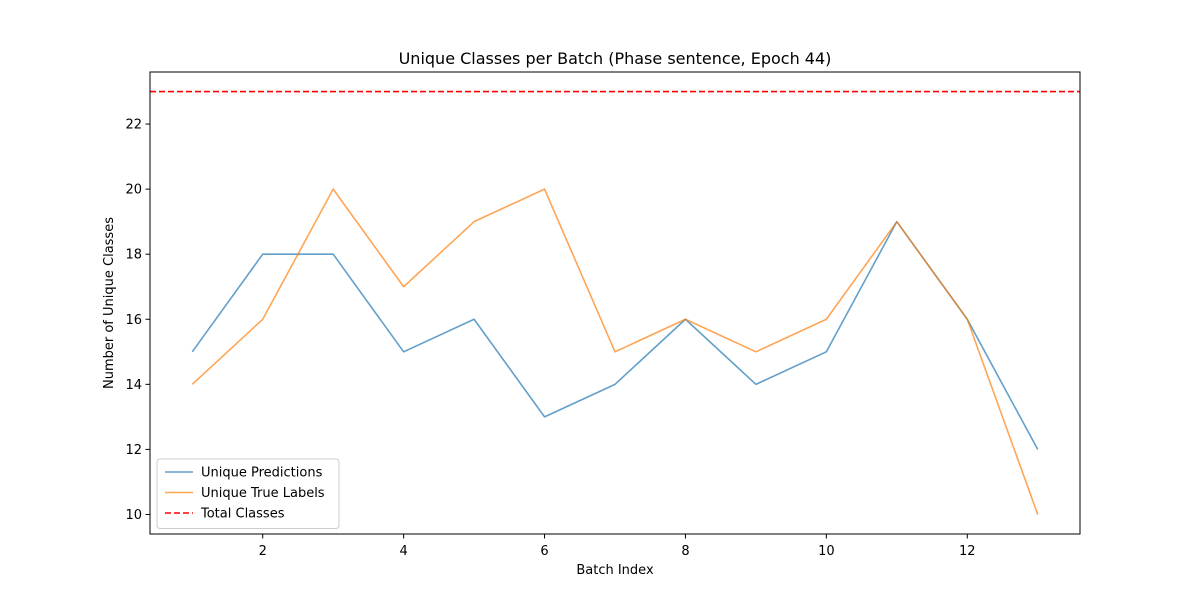 The image size is (1200, 600). What do you see at coordinates (615, 570) in the screenshot?
I see `x-axis-label: Batch Index` at bounding box center [615, 570].